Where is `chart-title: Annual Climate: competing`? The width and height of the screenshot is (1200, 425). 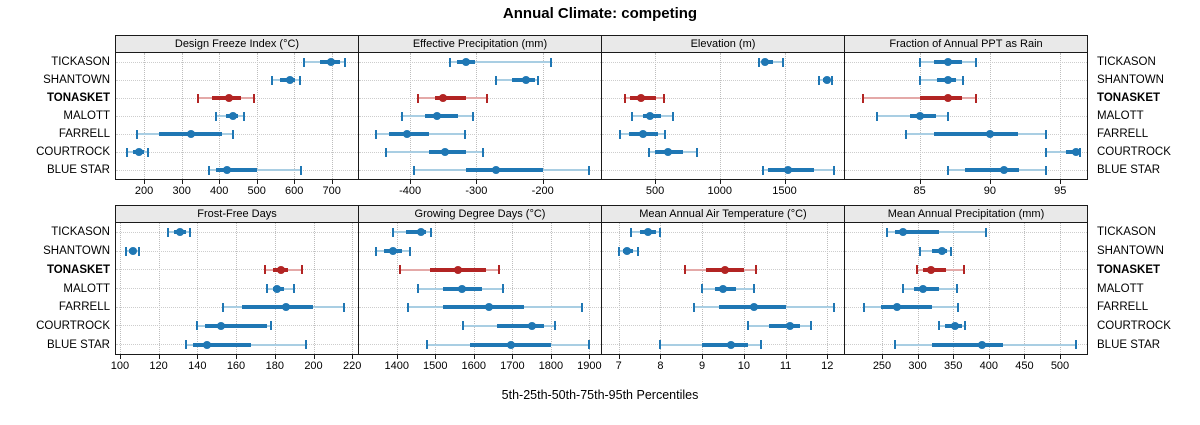
chart-title: Annual Climate: competing is located at coordinates (600, 13).